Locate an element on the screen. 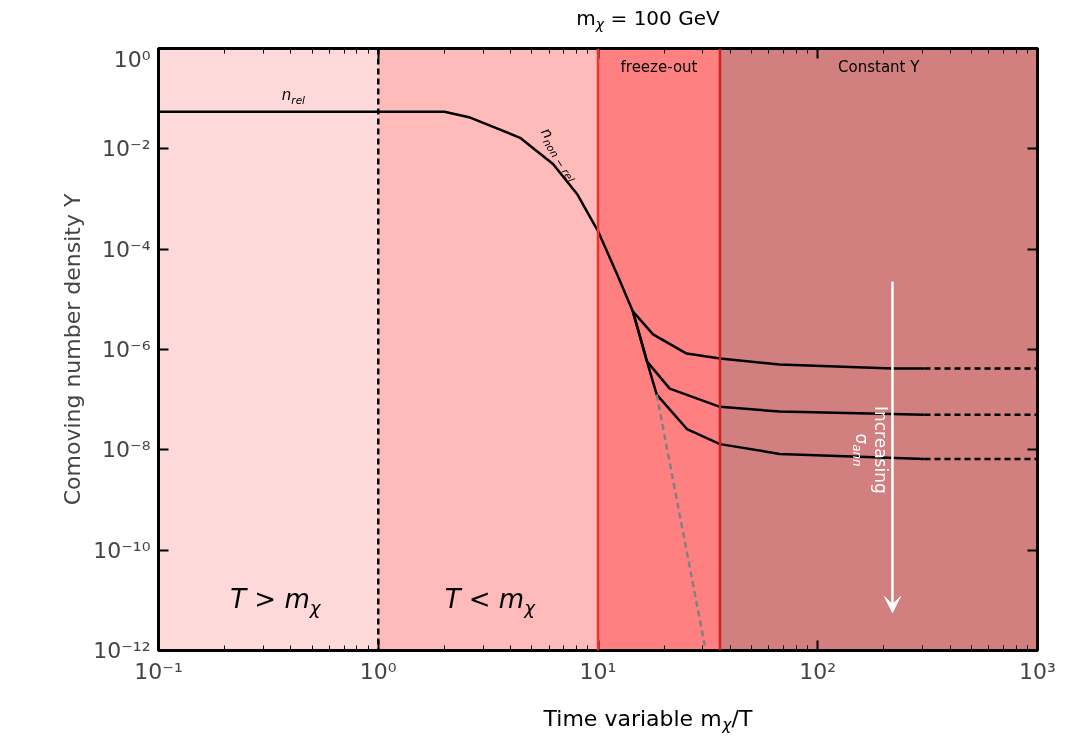 This screenshot has width=1073, height=749. y-tick-label: 10⁻¹⁰ is located at coordinates (122, 550).